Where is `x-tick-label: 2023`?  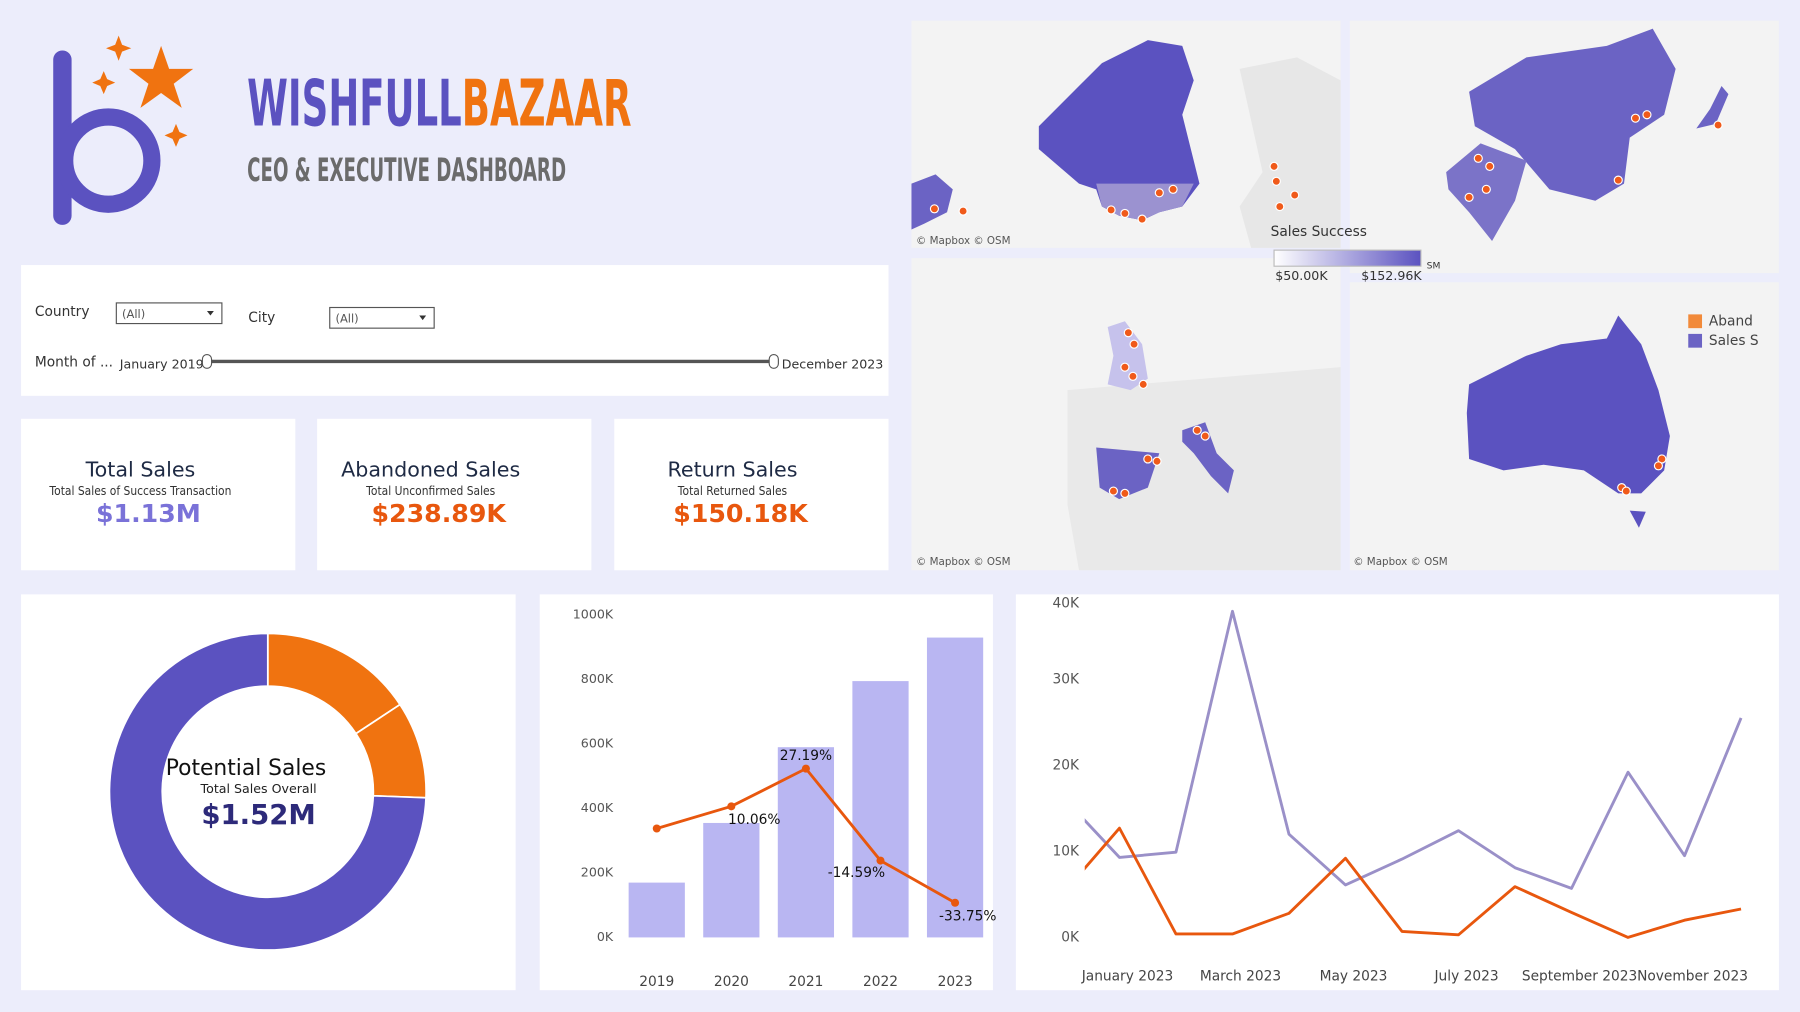 x-tick-label: 2023 is located at coordinates (955, 982).